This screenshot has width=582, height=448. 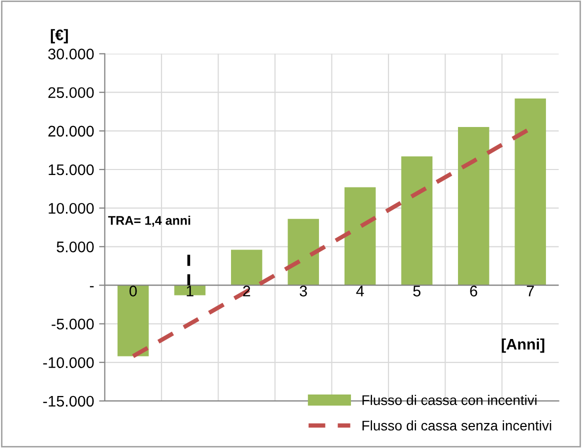 I want to click on y-tick-label: -5.000, so click(x=73, y=324).